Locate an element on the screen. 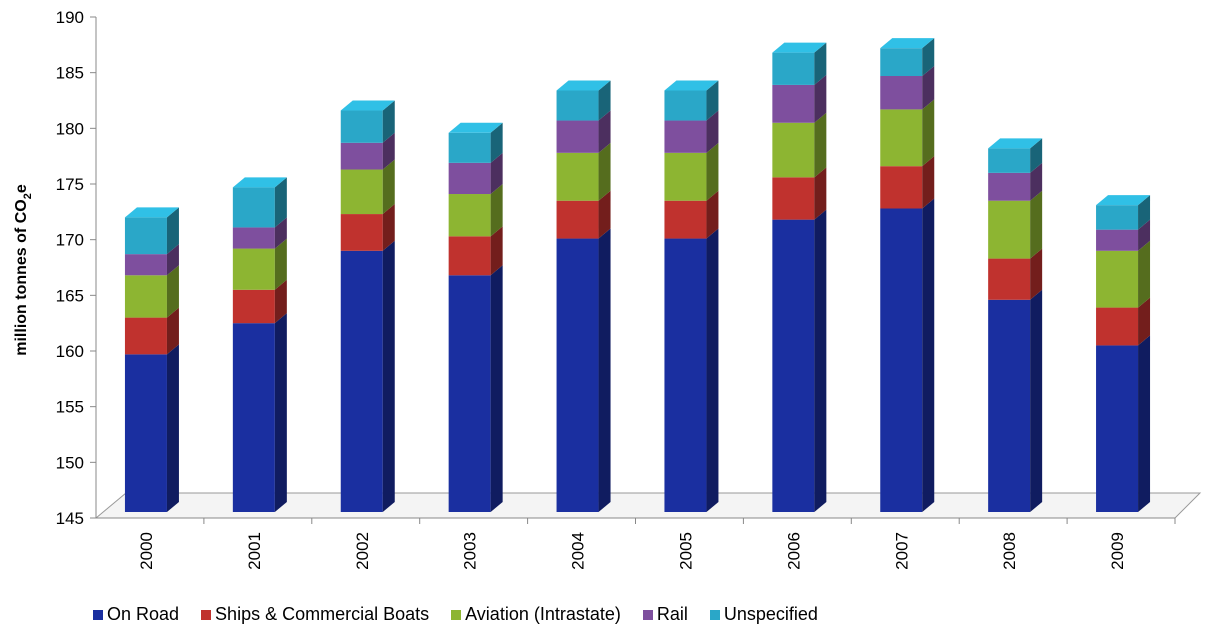 The image size is (1212, 632). x-tick-label: 2000 is located at coordinates (146, 551).